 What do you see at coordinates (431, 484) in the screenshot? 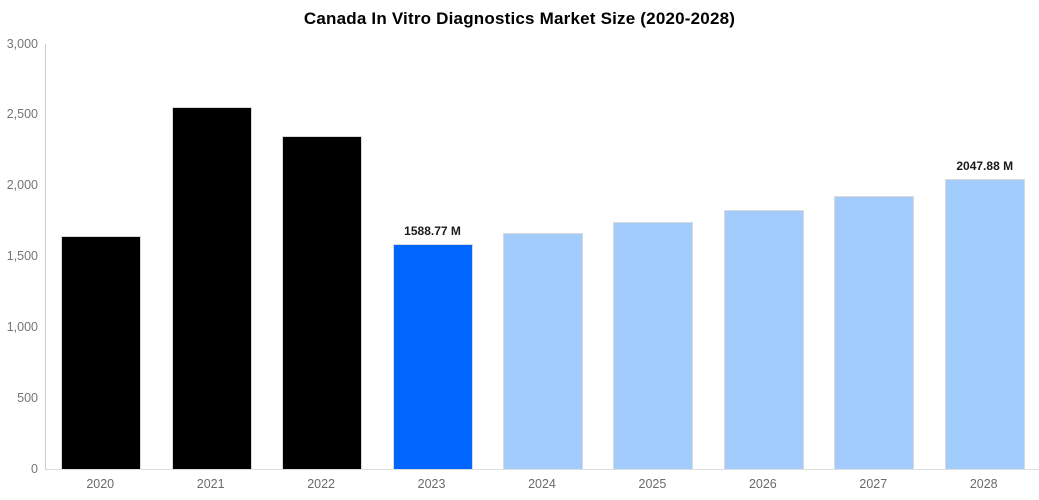
I see `x-tick-label: 2023` at bounding box center [431, 484].